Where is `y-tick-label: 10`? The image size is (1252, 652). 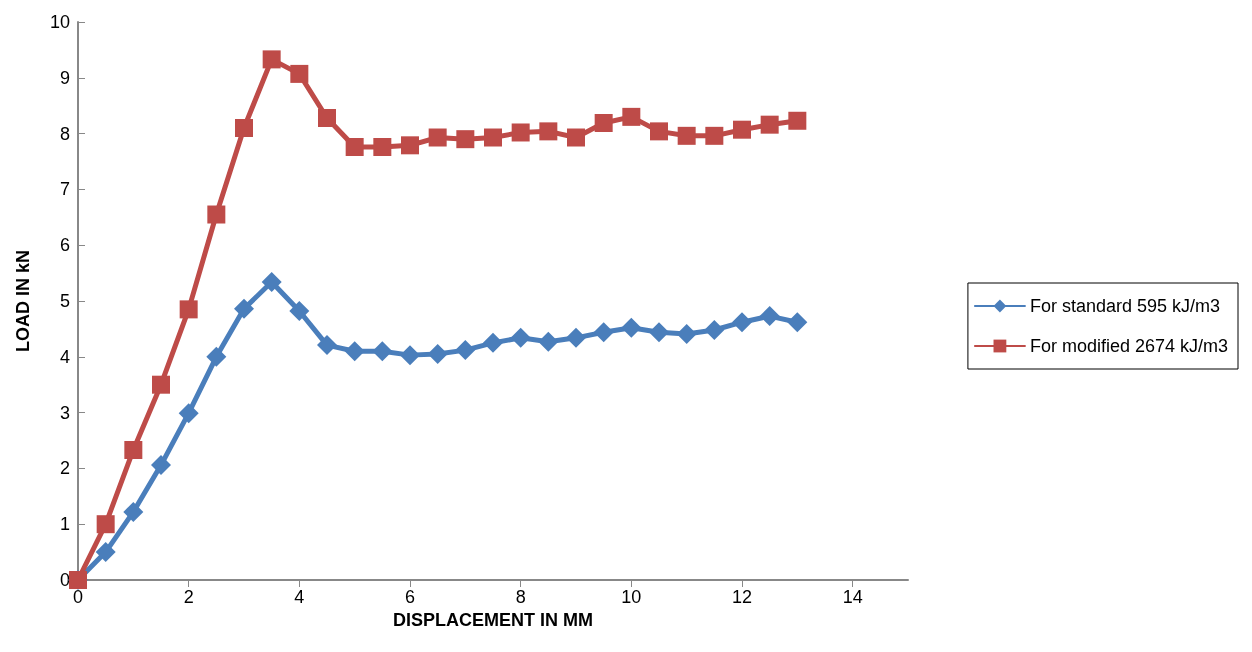
y-tick-label: 10 is located at coordinates (59, 22).